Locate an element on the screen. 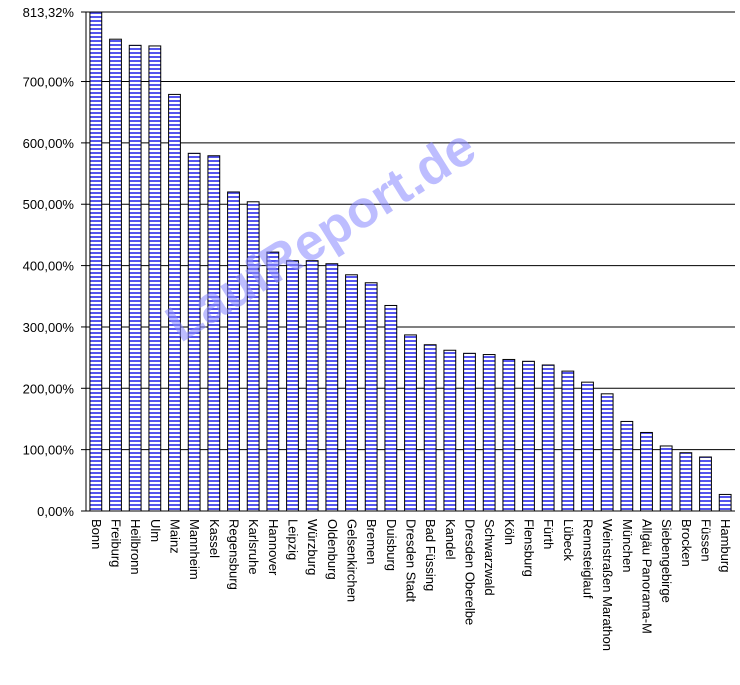  y-tick-label: 300,00% is located at coordinates (49, 327).